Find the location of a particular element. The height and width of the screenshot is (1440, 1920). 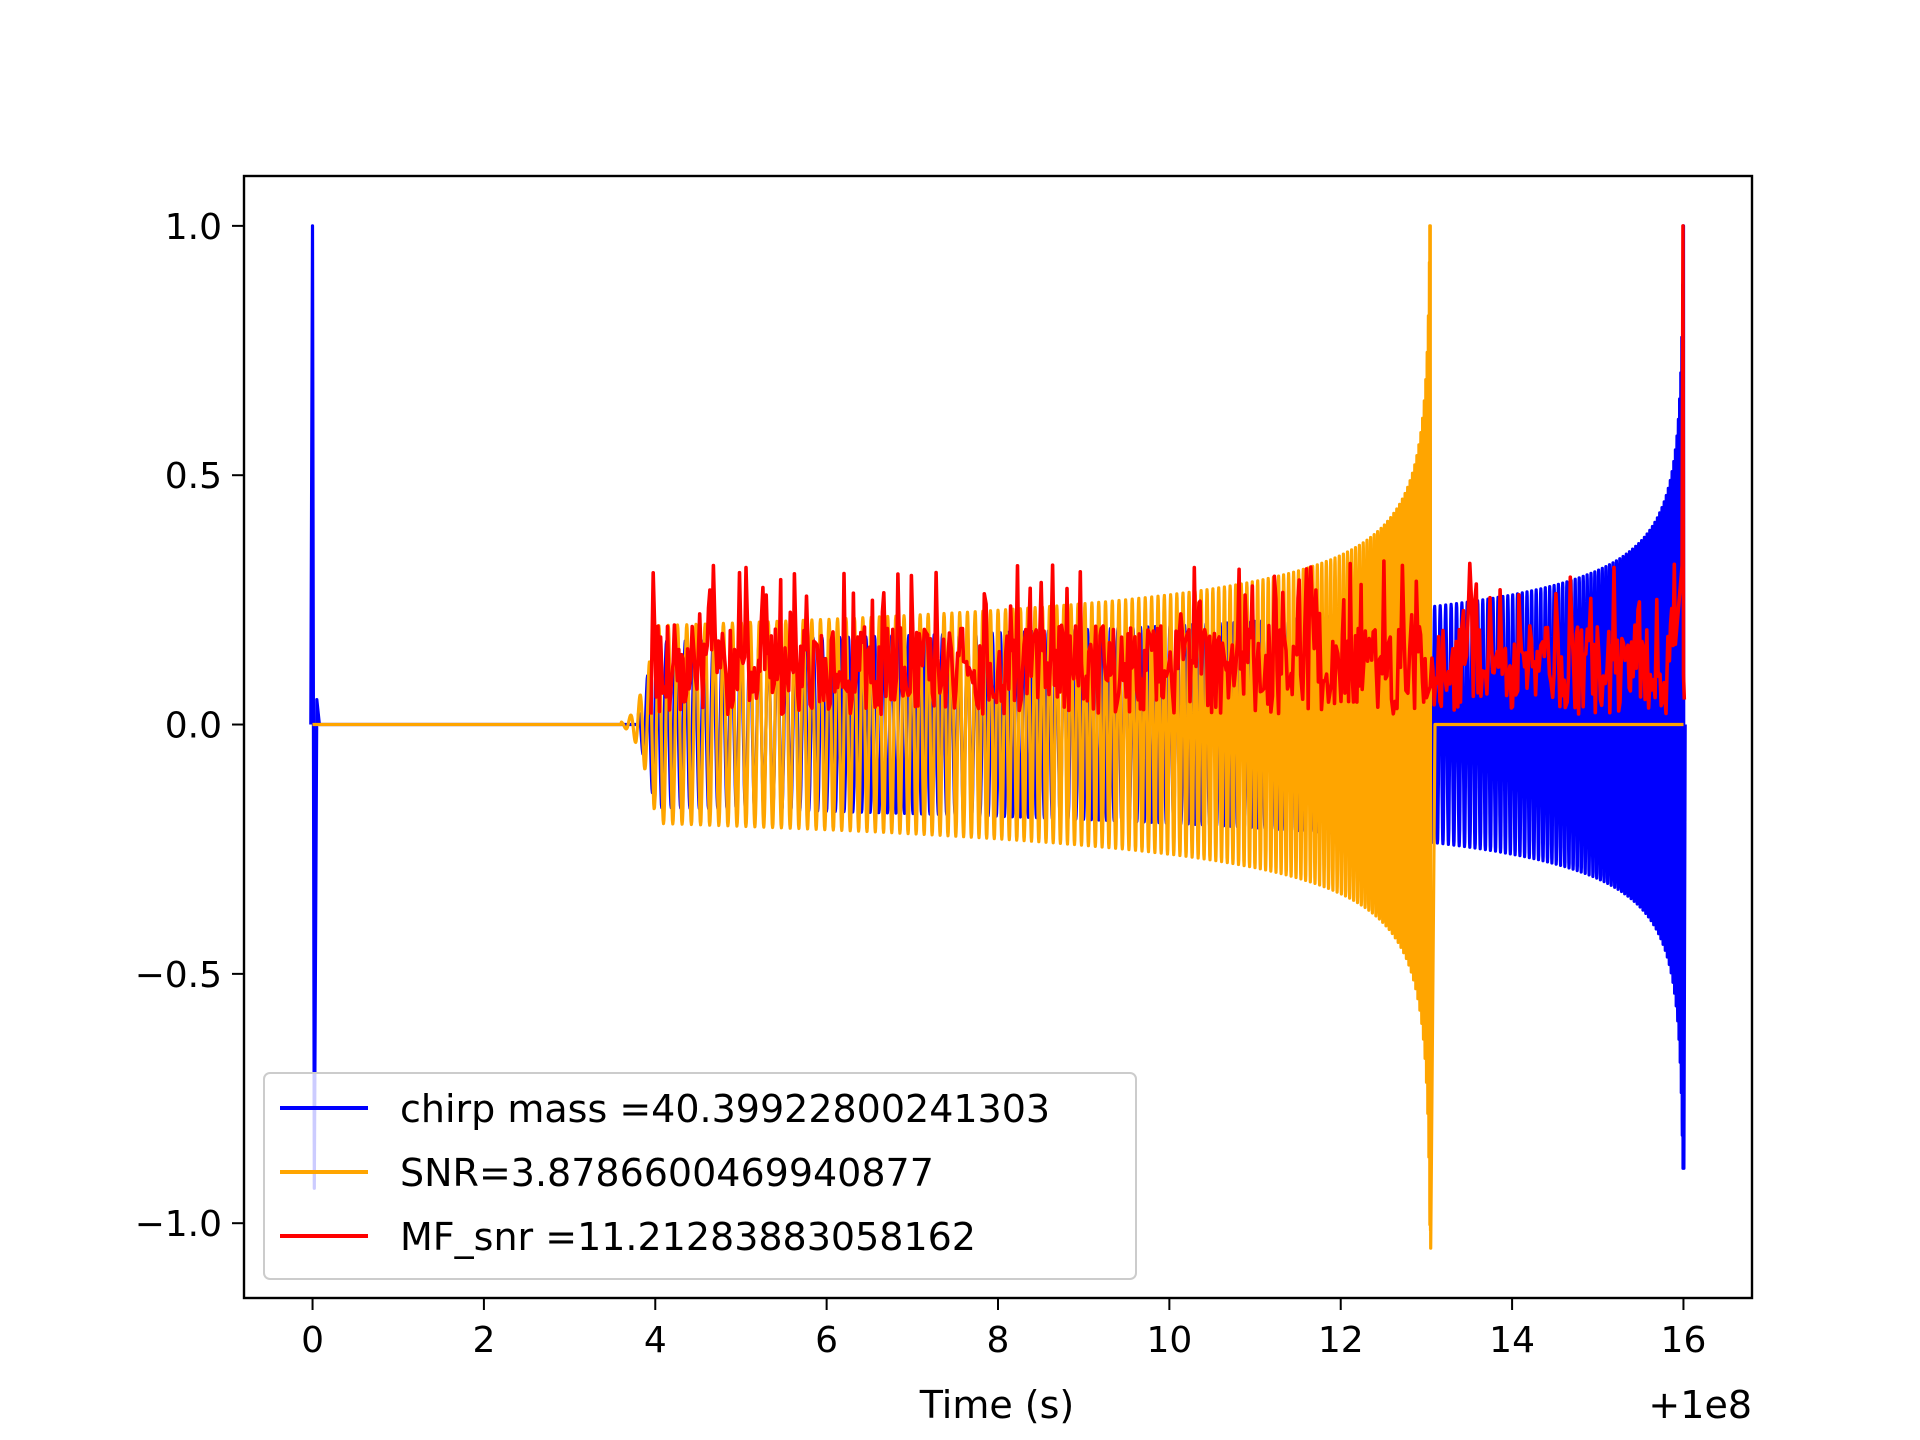

x-axis: 0 2 4 6 8 10 12 14 16 is located at coordinates (1003, 1329).